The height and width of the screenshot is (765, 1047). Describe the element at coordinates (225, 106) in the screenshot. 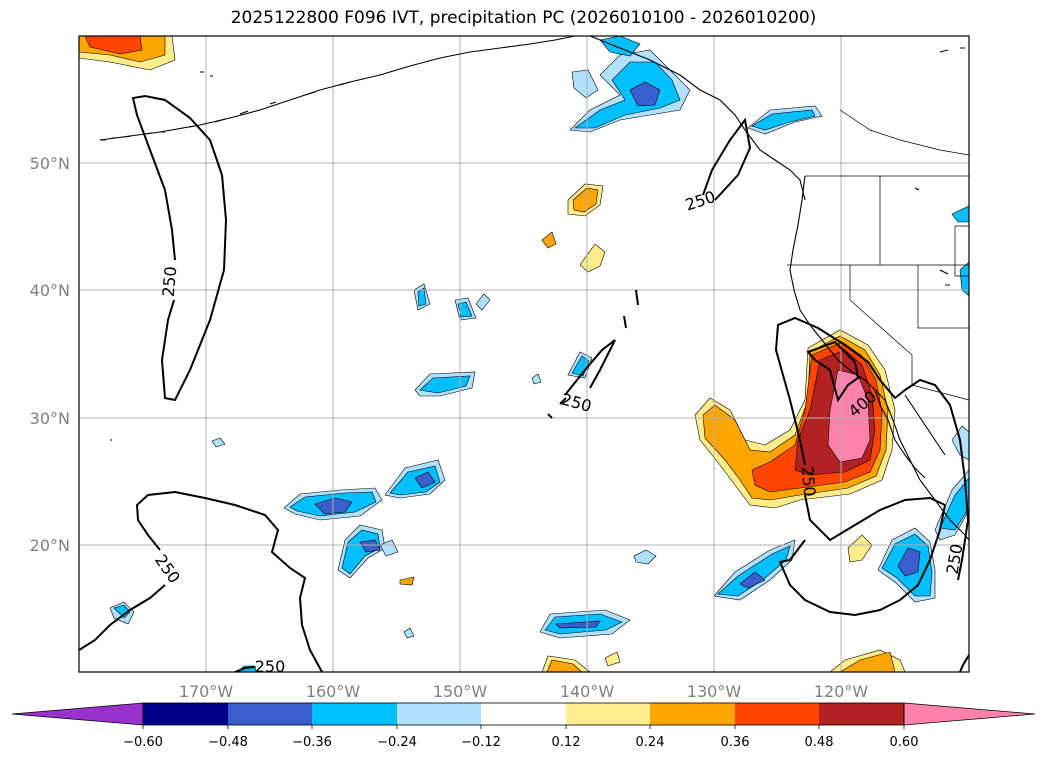

I see `aleutian-islands` at that location.